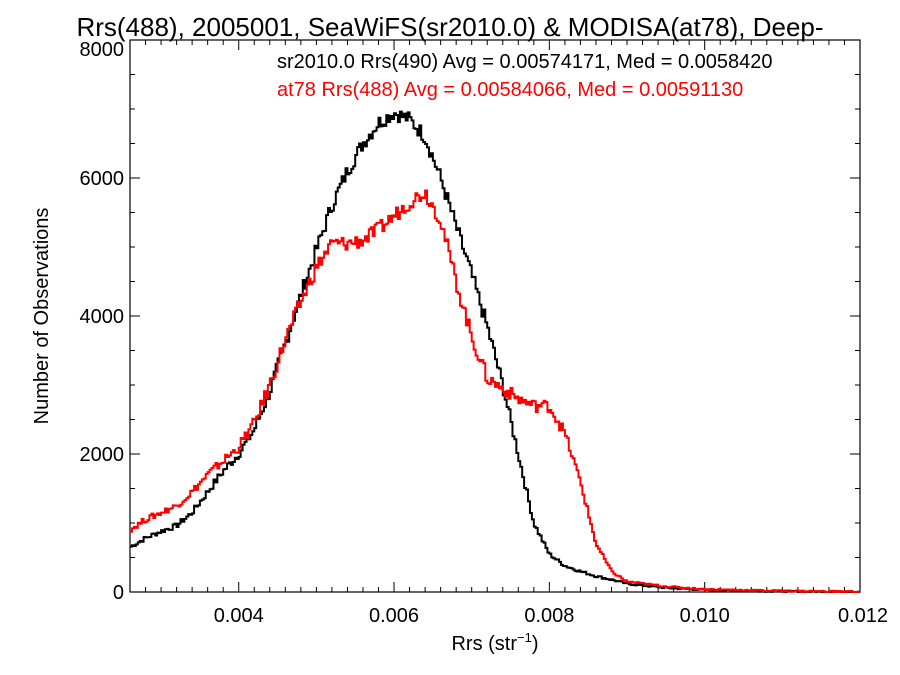 This screenshot has width=900, height=675. Describe the element at coordinates (239, 616) in the screenshot. I see `x-tick-label: 0.004` at that location.